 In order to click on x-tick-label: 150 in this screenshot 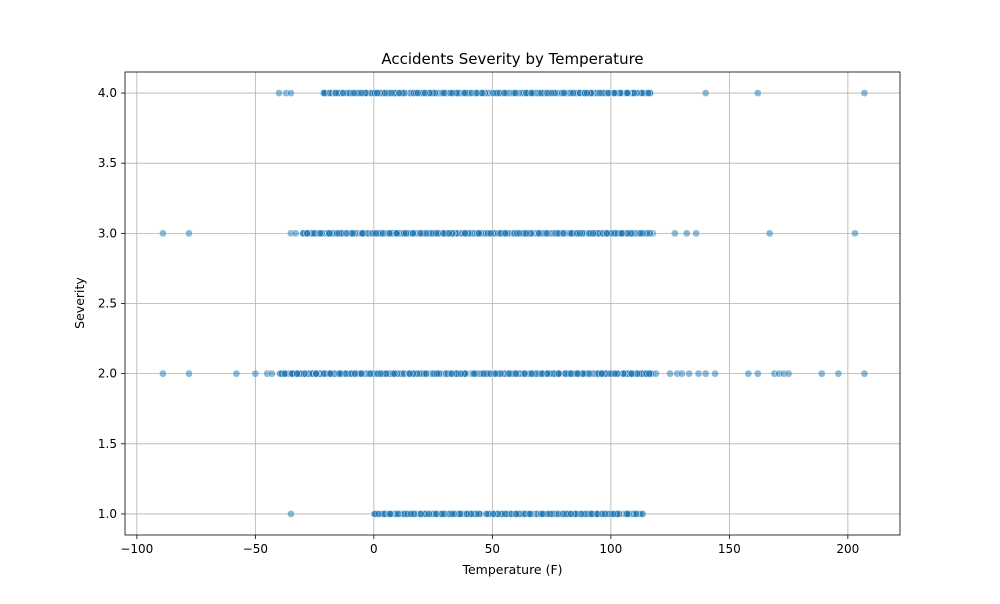, I will do `click(729, 549)`.